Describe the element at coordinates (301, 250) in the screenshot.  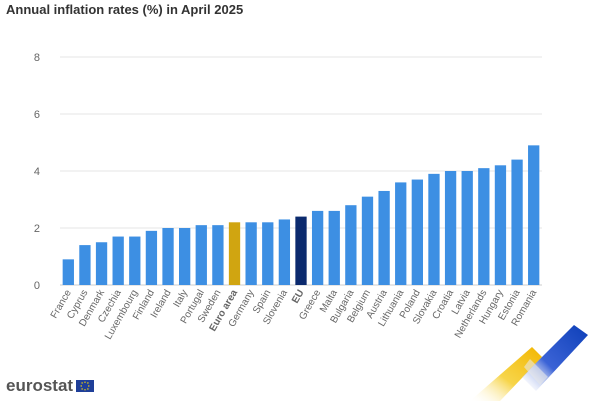
I see `bar-eu` at that location.